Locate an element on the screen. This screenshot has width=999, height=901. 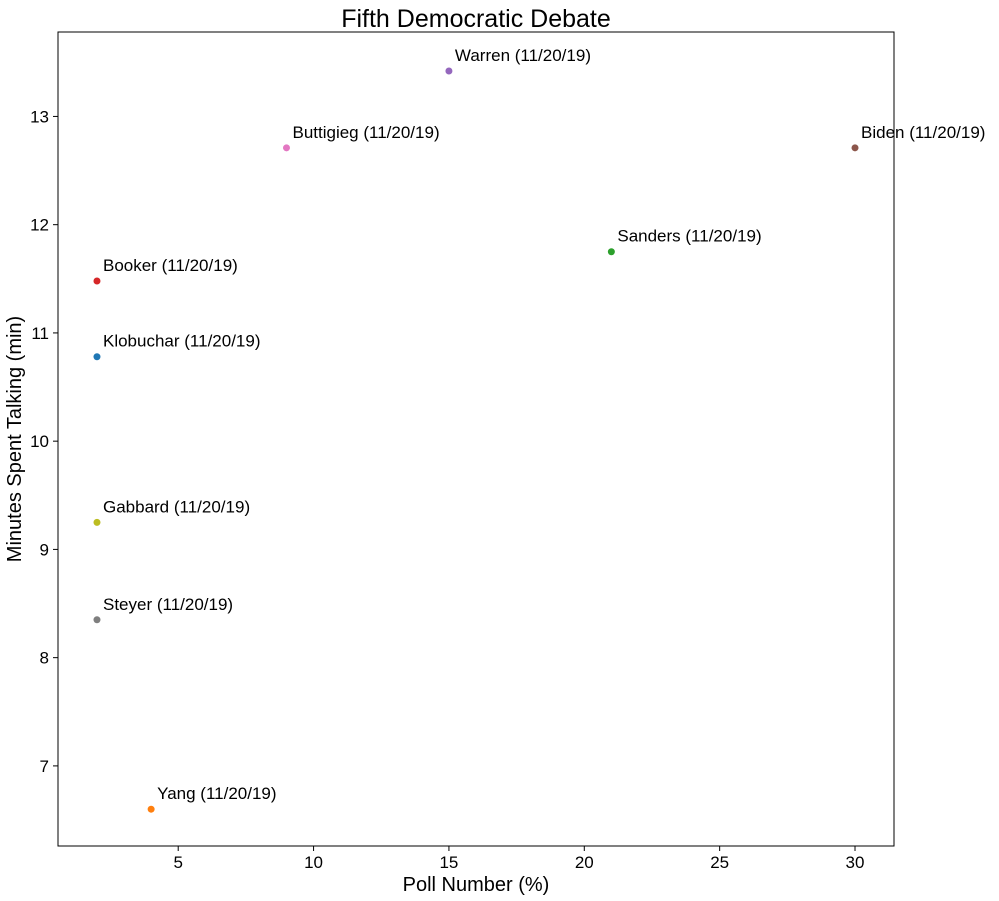
x-tick-label: 5 is located at coordinates (177, 862).